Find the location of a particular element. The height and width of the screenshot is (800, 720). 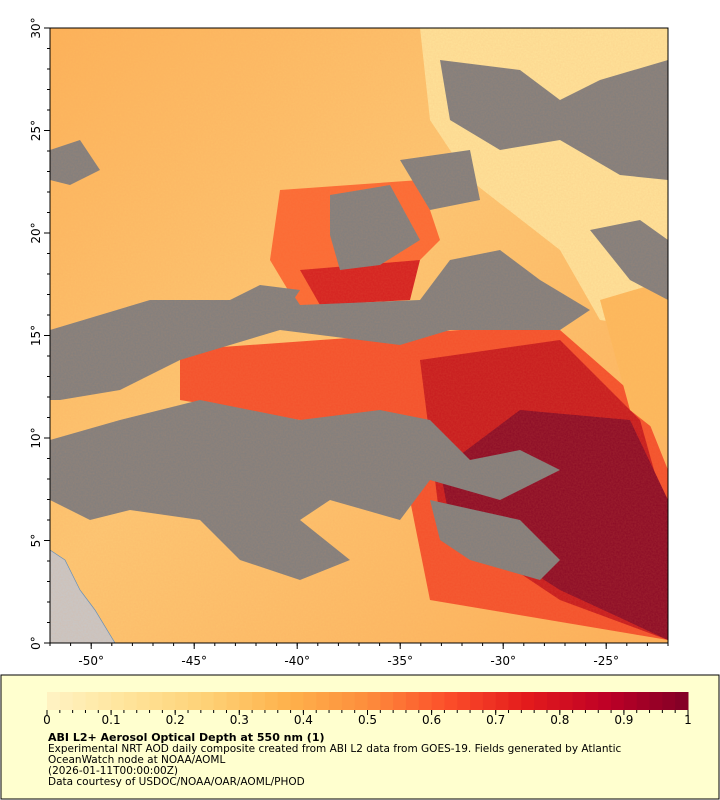

y-tick-label: 10° is located at coordinates (36, 437).